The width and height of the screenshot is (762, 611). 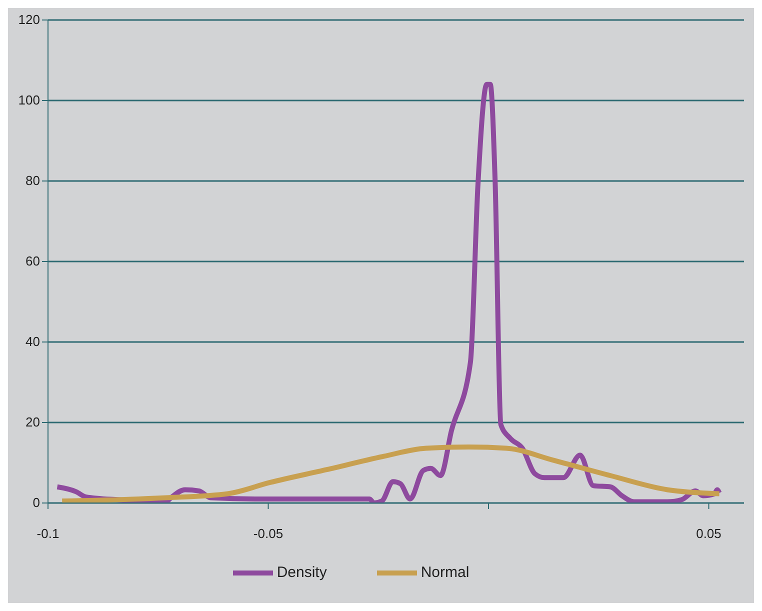 What do you see at coordinates (36, 502) in the screenshot?
I see `y-tick-label: 0` at bounding box center [36, 502].